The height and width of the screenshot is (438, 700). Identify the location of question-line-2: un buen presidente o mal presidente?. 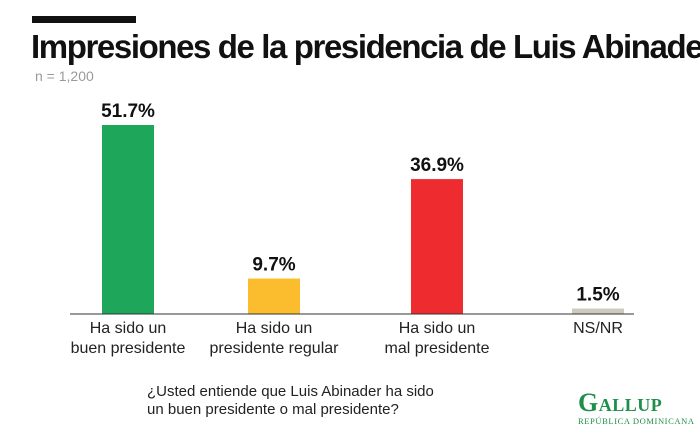
(273, 409).